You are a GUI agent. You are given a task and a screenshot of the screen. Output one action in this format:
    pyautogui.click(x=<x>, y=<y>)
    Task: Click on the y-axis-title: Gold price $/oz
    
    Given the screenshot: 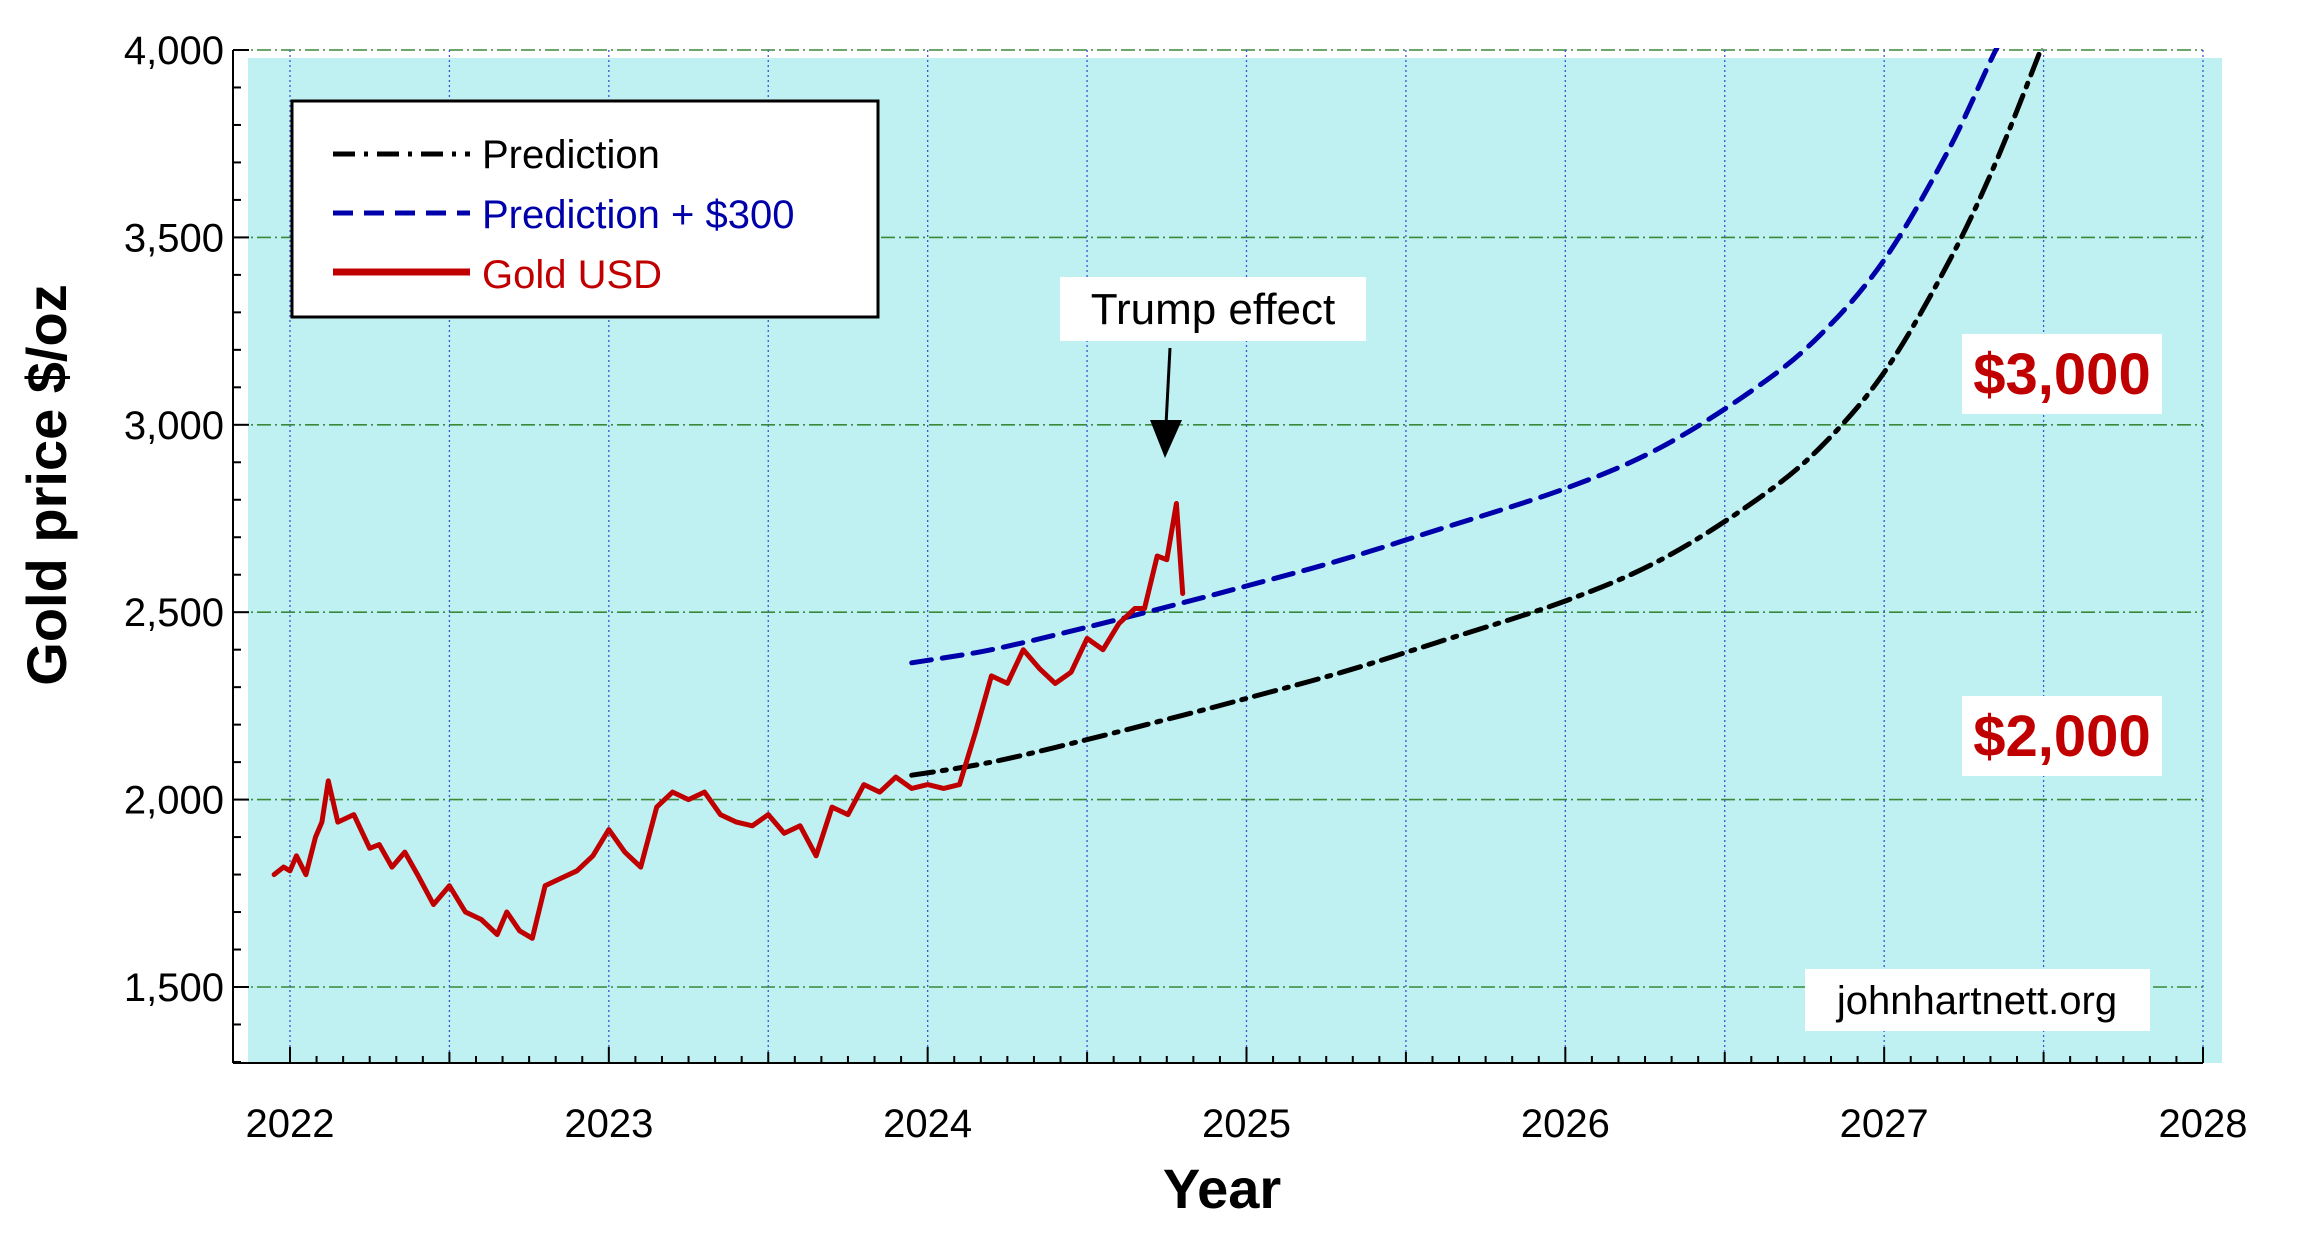 What is the action you would take?
    pyautogui.click(x=46, y=484)
    